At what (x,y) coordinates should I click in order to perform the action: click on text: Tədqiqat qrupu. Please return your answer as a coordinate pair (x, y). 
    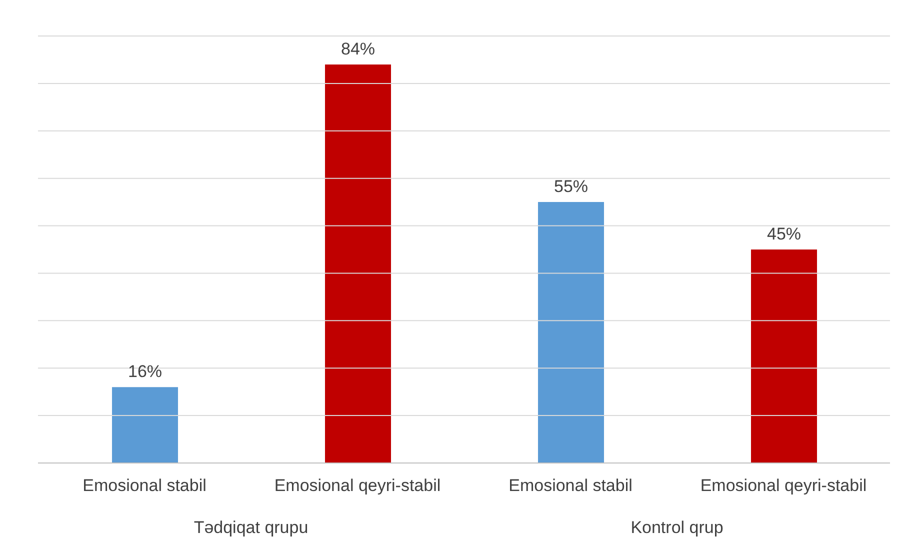
    Looking at the image, I should click on (251, 528).